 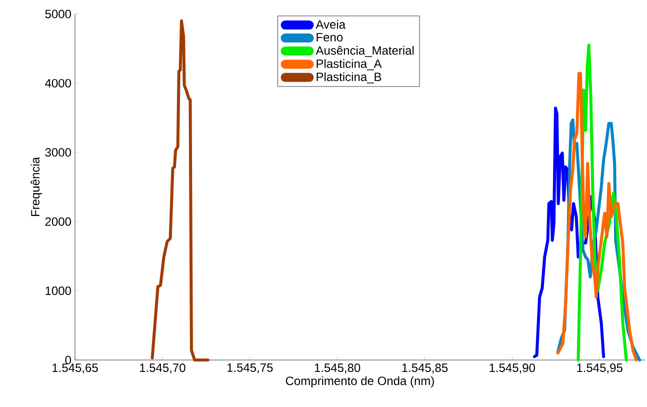 What do you see at coordinates (425, 369) in the screenshot?
I see `x-tick-label: 1.545,85` at bounding box center [425, 369].